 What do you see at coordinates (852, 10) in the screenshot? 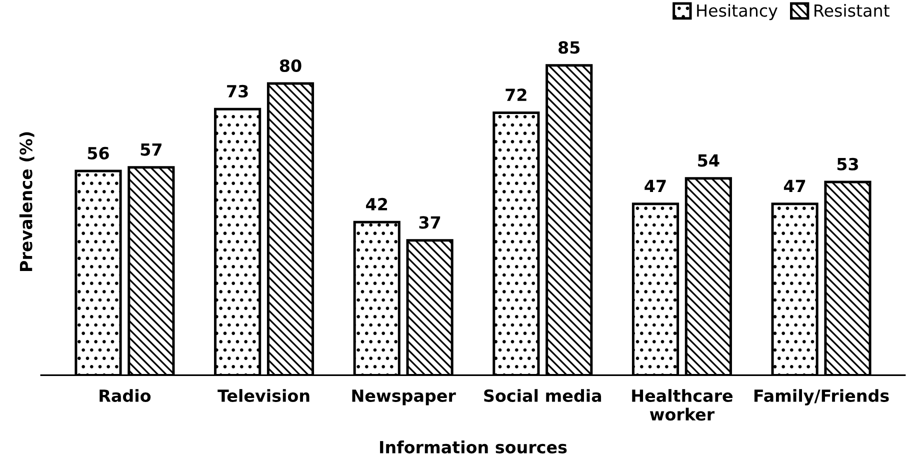
I see `legend-label: Resistant` at bounding box center [852, 10].